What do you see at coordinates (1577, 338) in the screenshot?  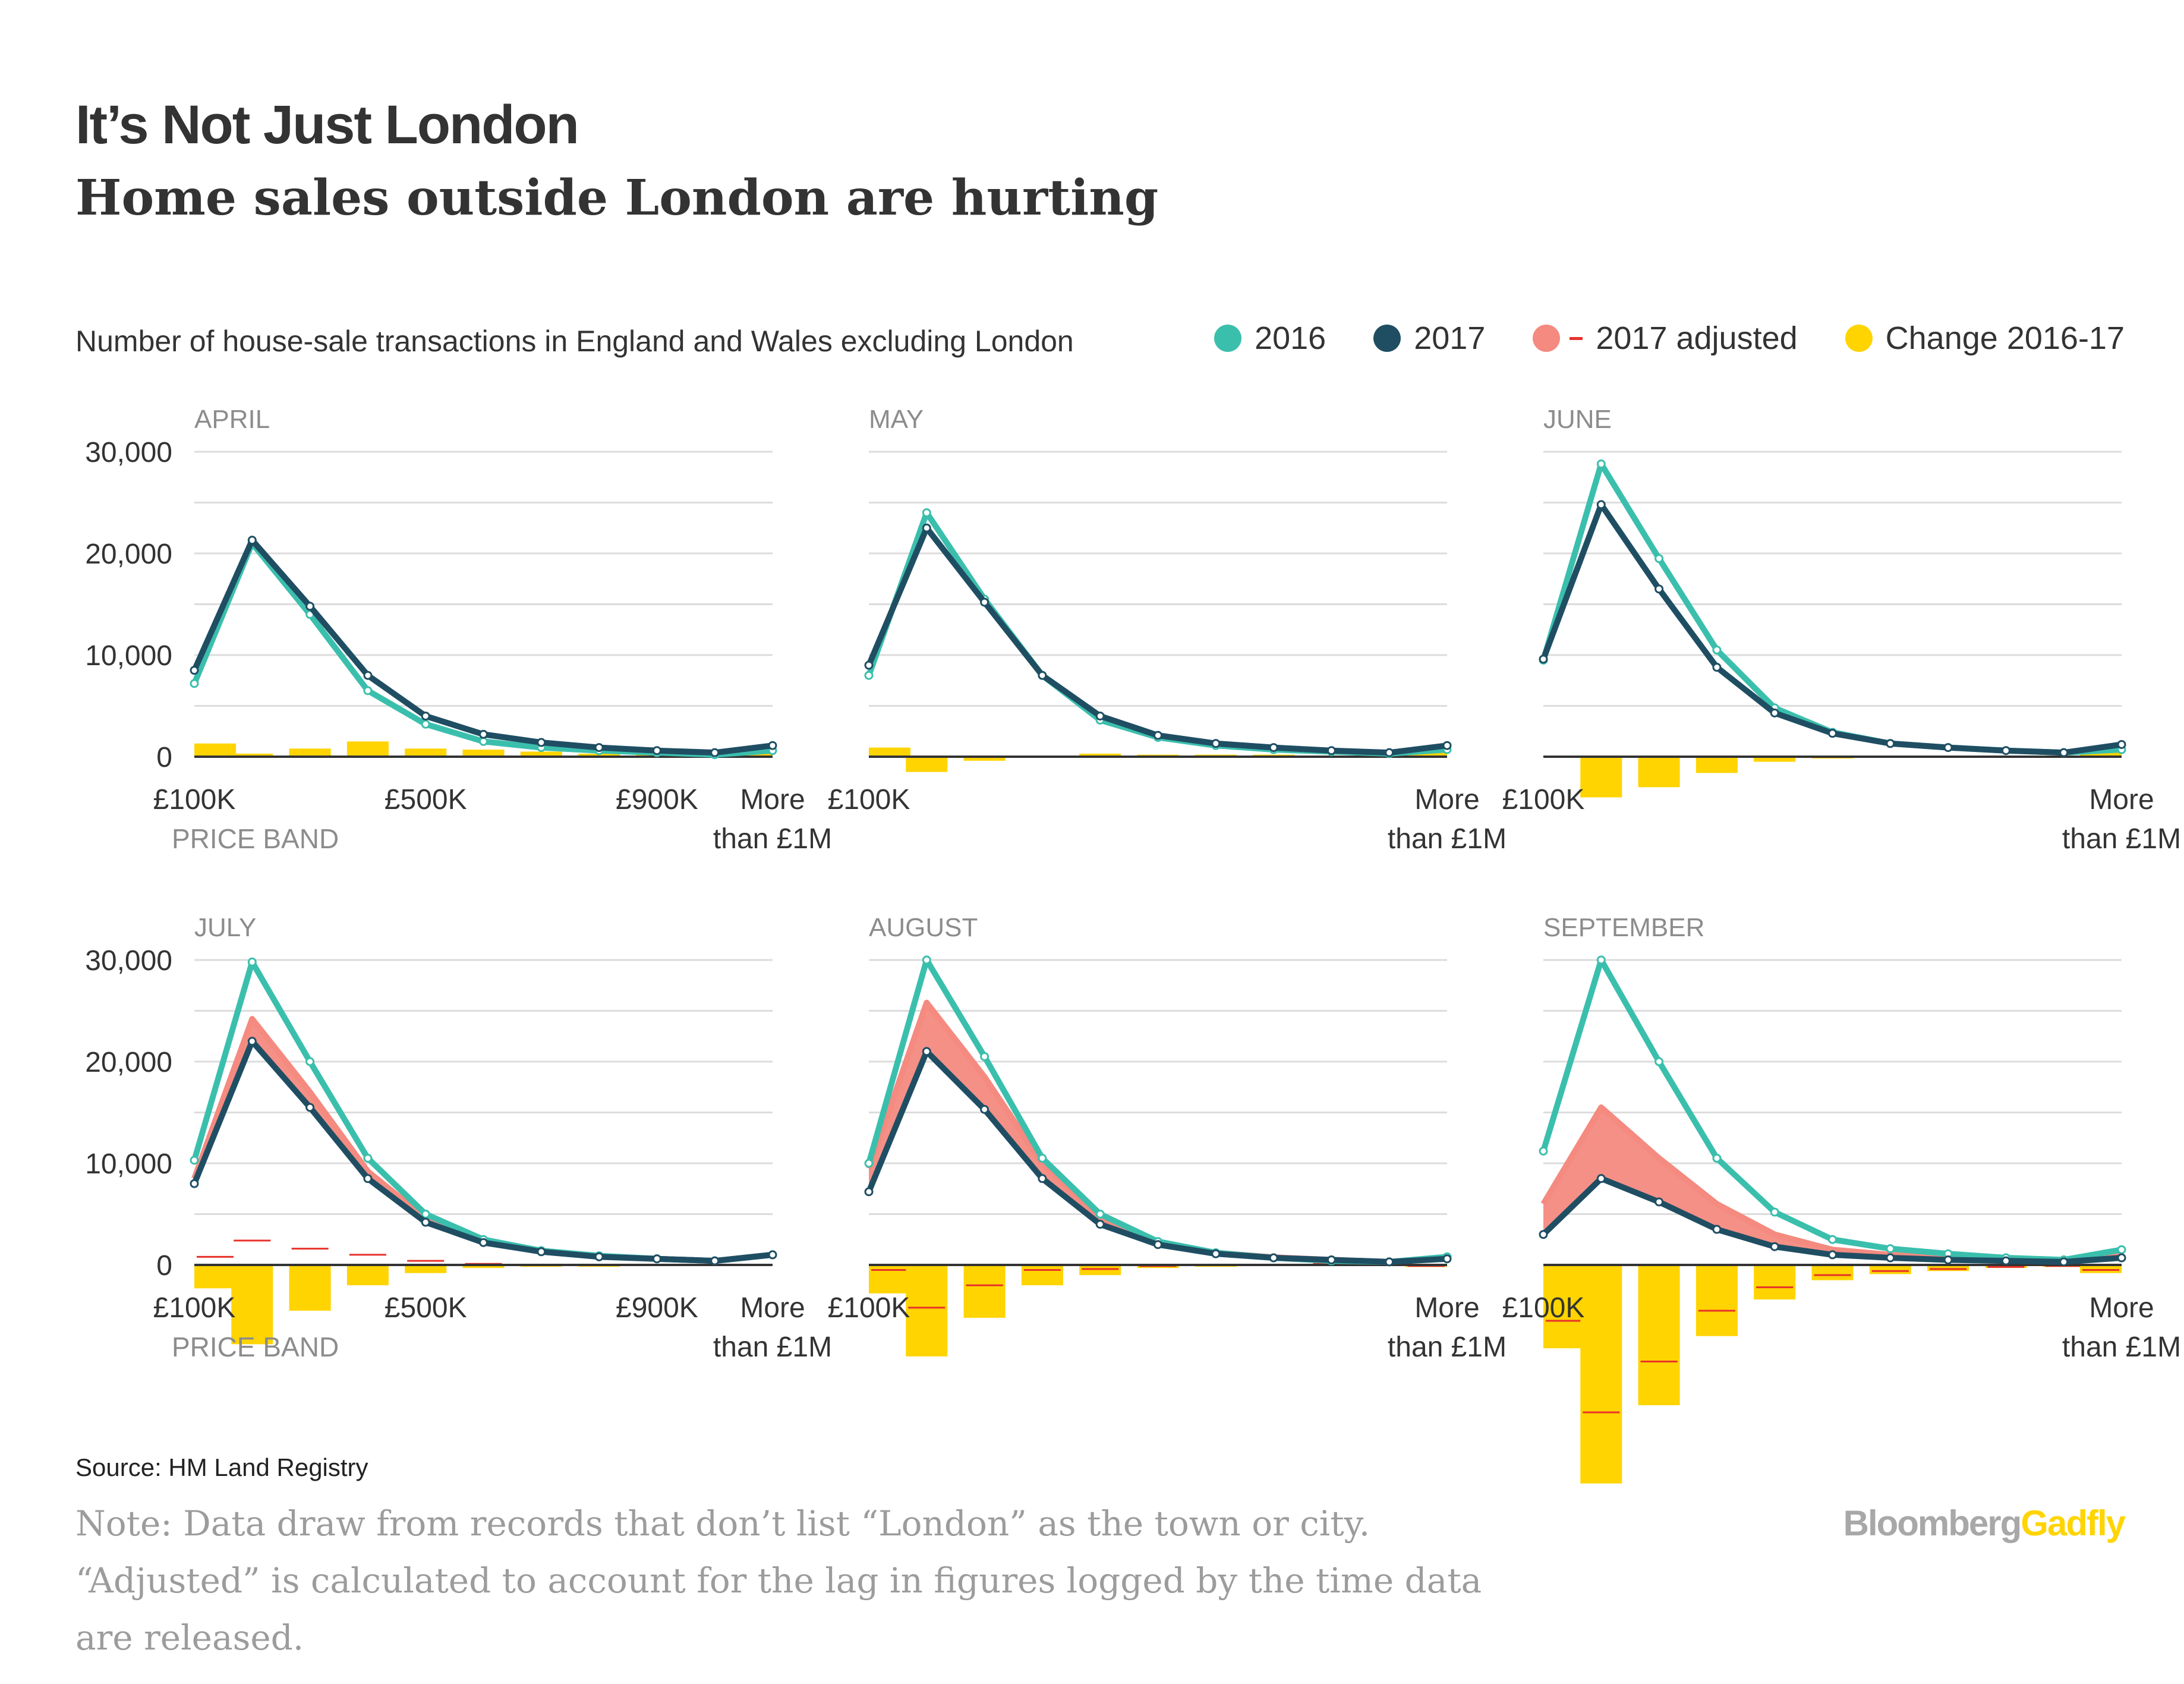 I see `legend-dash-icon` at bounding box center [1577, 338].